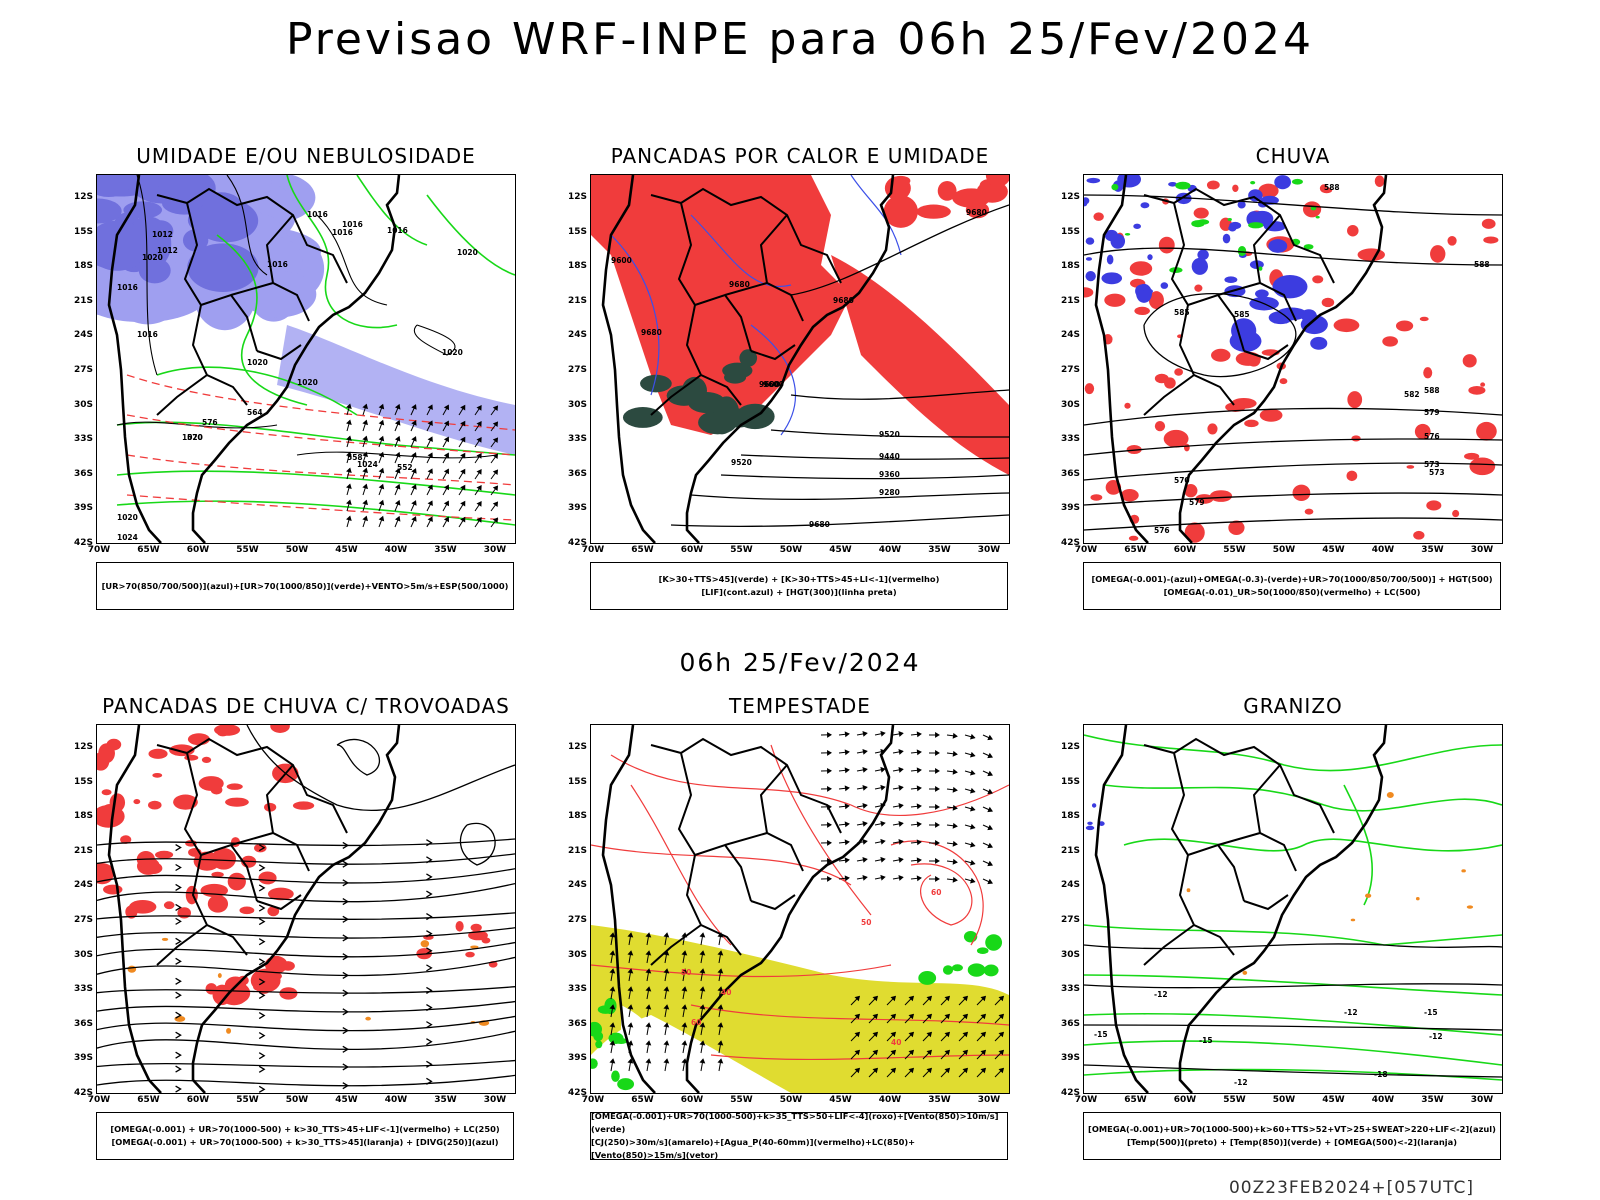 The image size is (1600, 1200). Describe the element at coordinates (1234, 1100) in the screenshot. I see `lon-tick-label: 55W` at that location.